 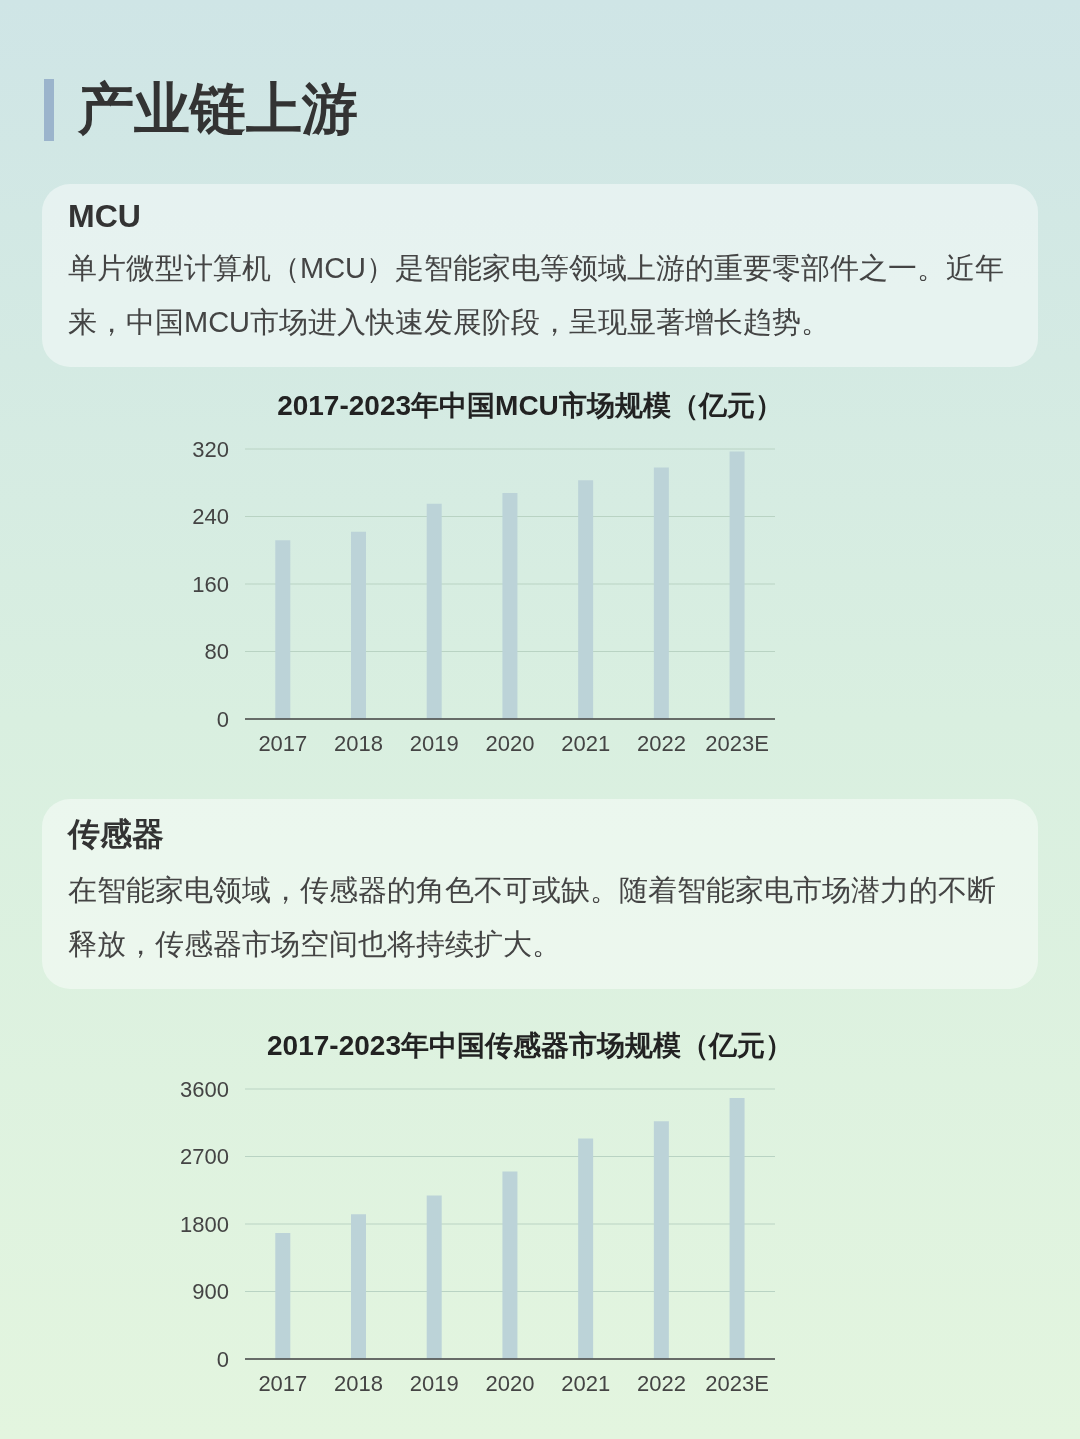 I want to click on y-tick-label: 2700, so click(x=204, y=1157).